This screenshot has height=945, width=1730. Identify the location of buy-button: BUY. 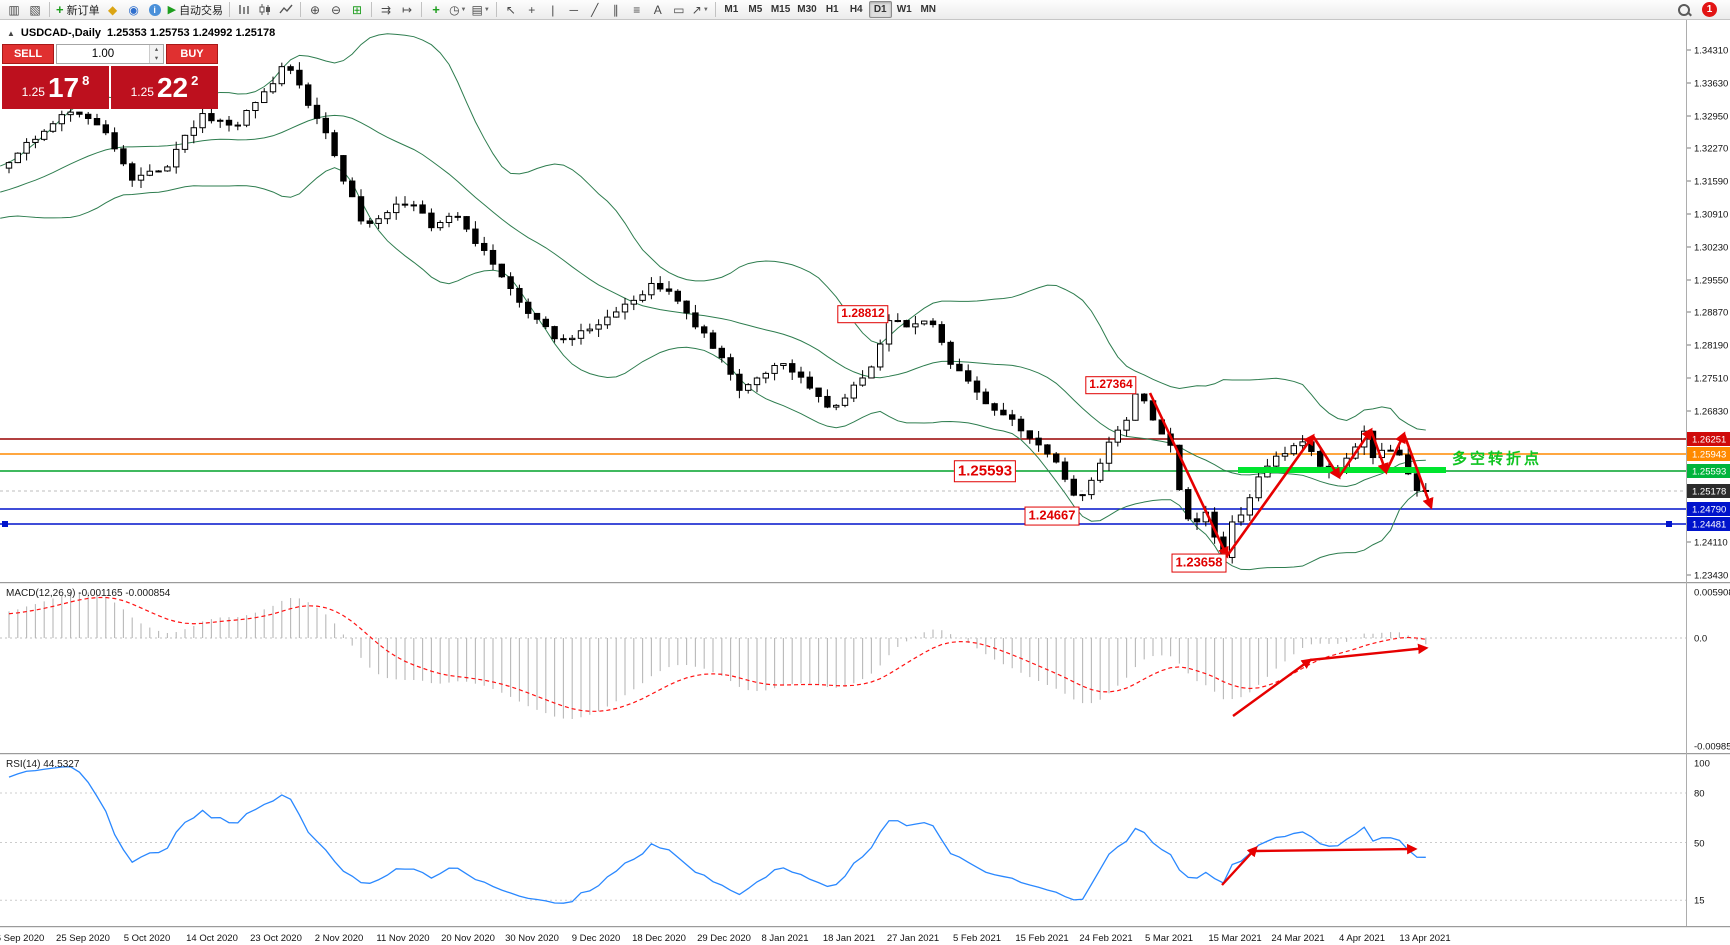
(192, 54).